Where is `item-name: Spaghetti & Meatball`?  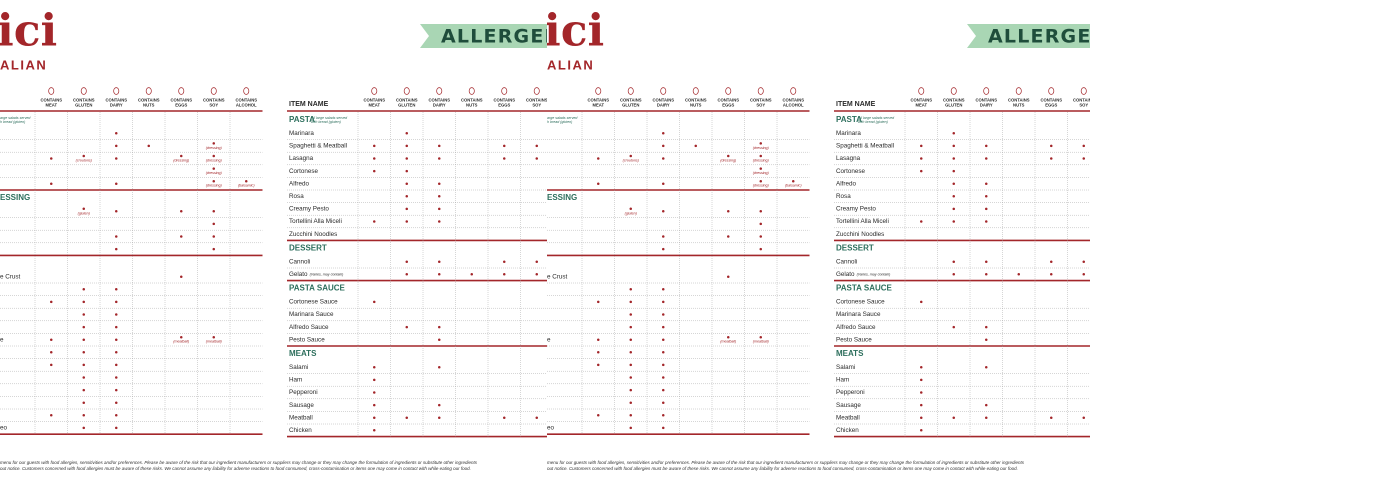
item-name: Spaghetti & Meatball is located at coordinates (865, 146).